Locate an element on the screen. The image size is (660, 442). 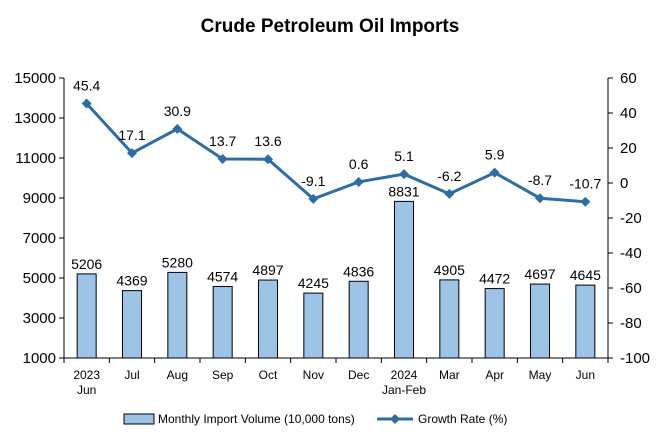
bar-value-label: 4836 is located at coordinates (358, 271).